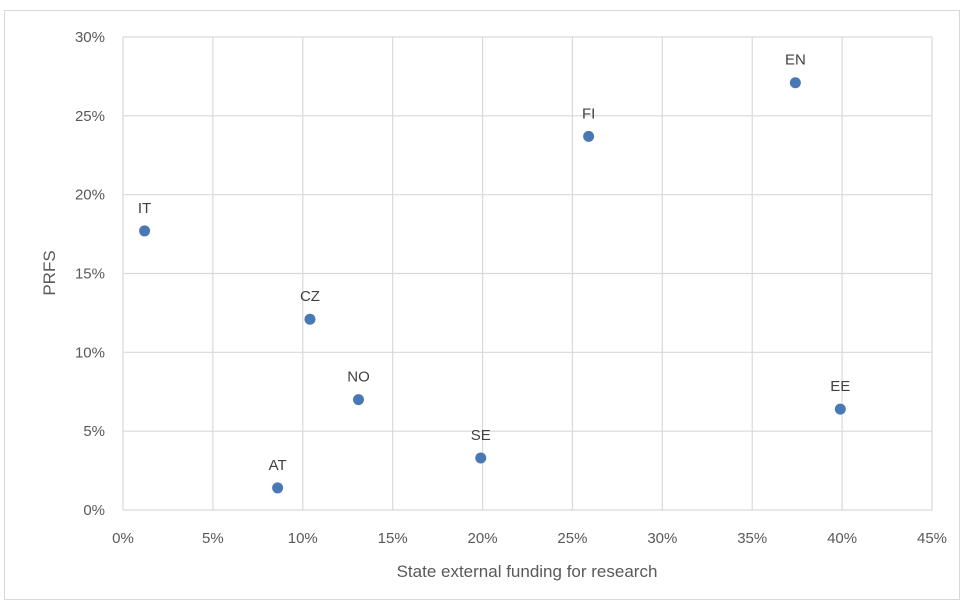 The height and width of the screenshot is (603, 963). I want to click on data-point-fi, so click(589, 136).